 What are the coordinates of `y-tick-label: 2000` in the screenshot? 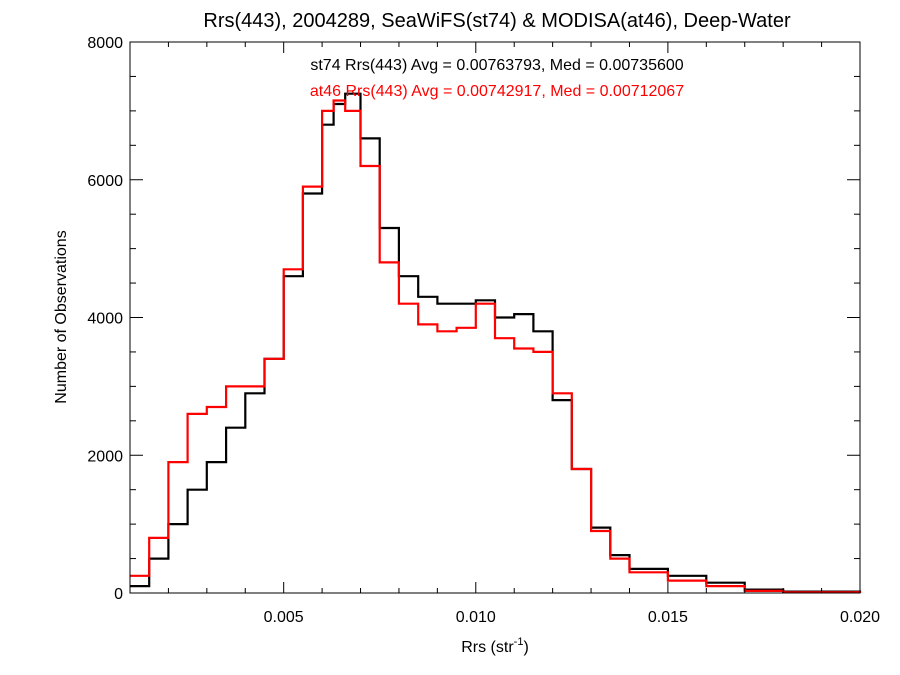 It's located at (105, 456).